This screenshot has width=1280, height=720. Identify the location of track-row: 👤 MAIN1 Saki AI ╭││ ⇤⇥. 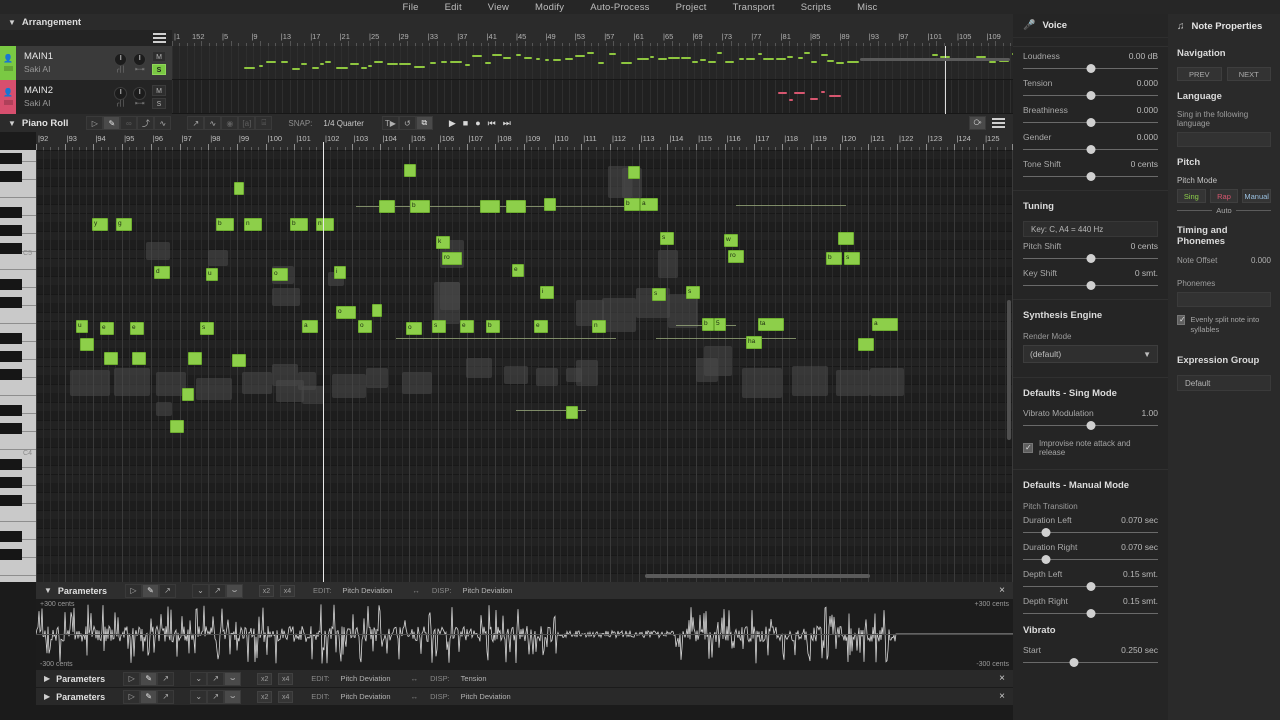
(86, 63).